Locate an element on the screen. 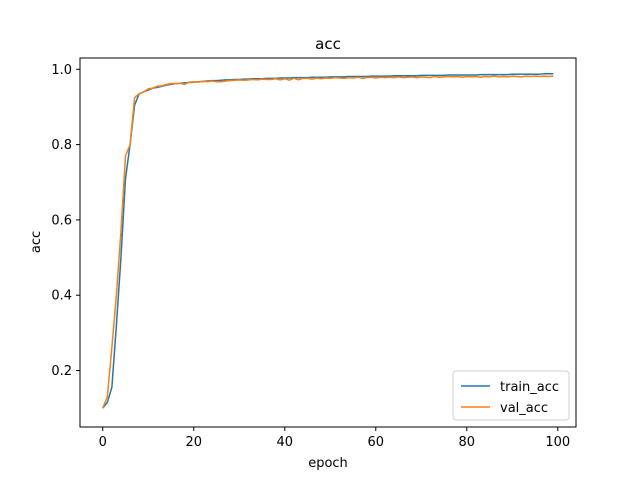 The image size is (640, 484). x-tick-label: 20 is located at coordinates (193, 442).